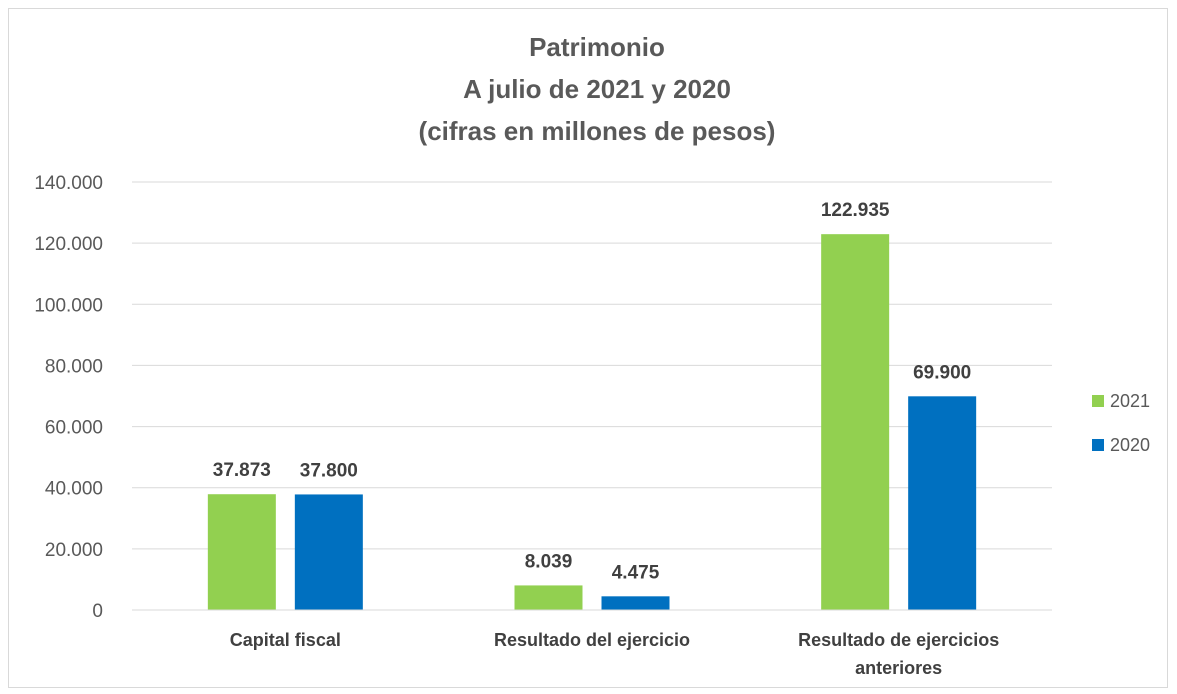 The height and width of the screenshot is (694, 1177). I want to click on y-tick-label: 80.000, so click(74, 366).